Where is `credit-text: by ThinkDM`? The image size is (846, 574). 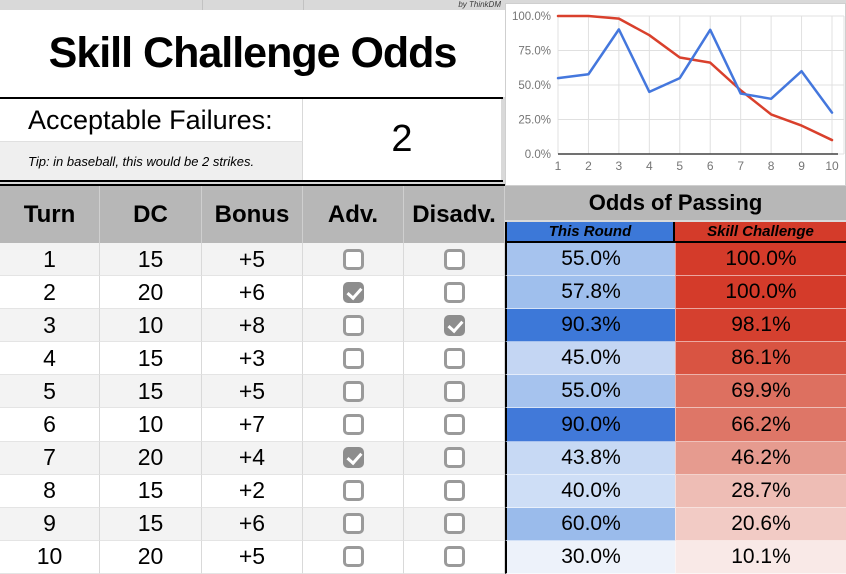
credit-text: by ThinkDM is located at coordinates (479, 4).